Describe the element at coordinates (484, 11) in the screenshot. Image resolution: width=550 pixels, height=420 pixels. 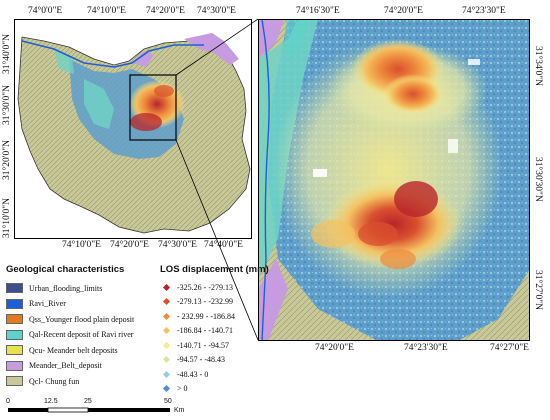
I see `right-top-tick-2: 74°23'30"E` at that location.